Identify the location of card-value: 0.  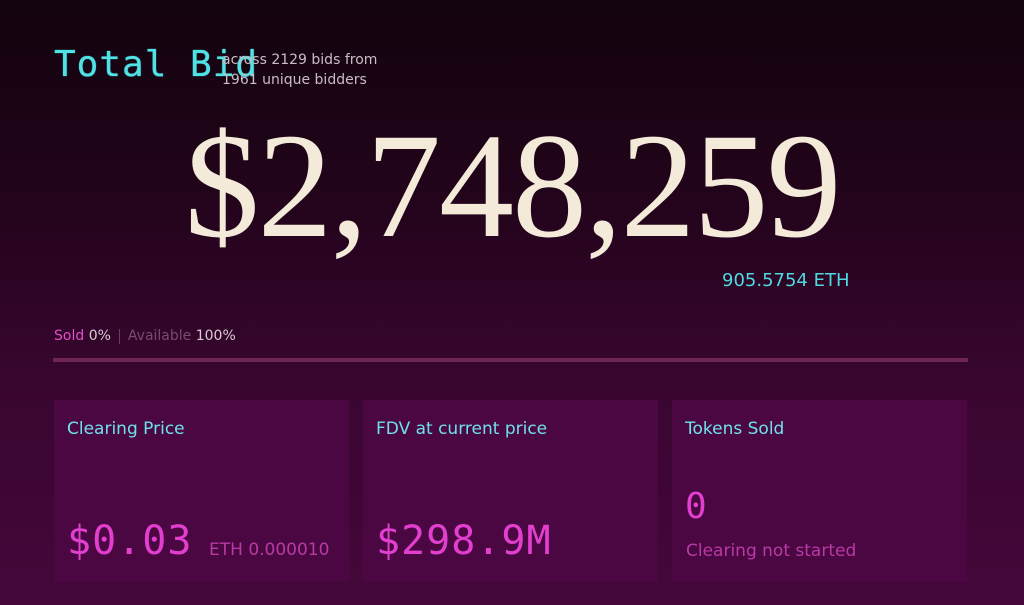
(696, 506).